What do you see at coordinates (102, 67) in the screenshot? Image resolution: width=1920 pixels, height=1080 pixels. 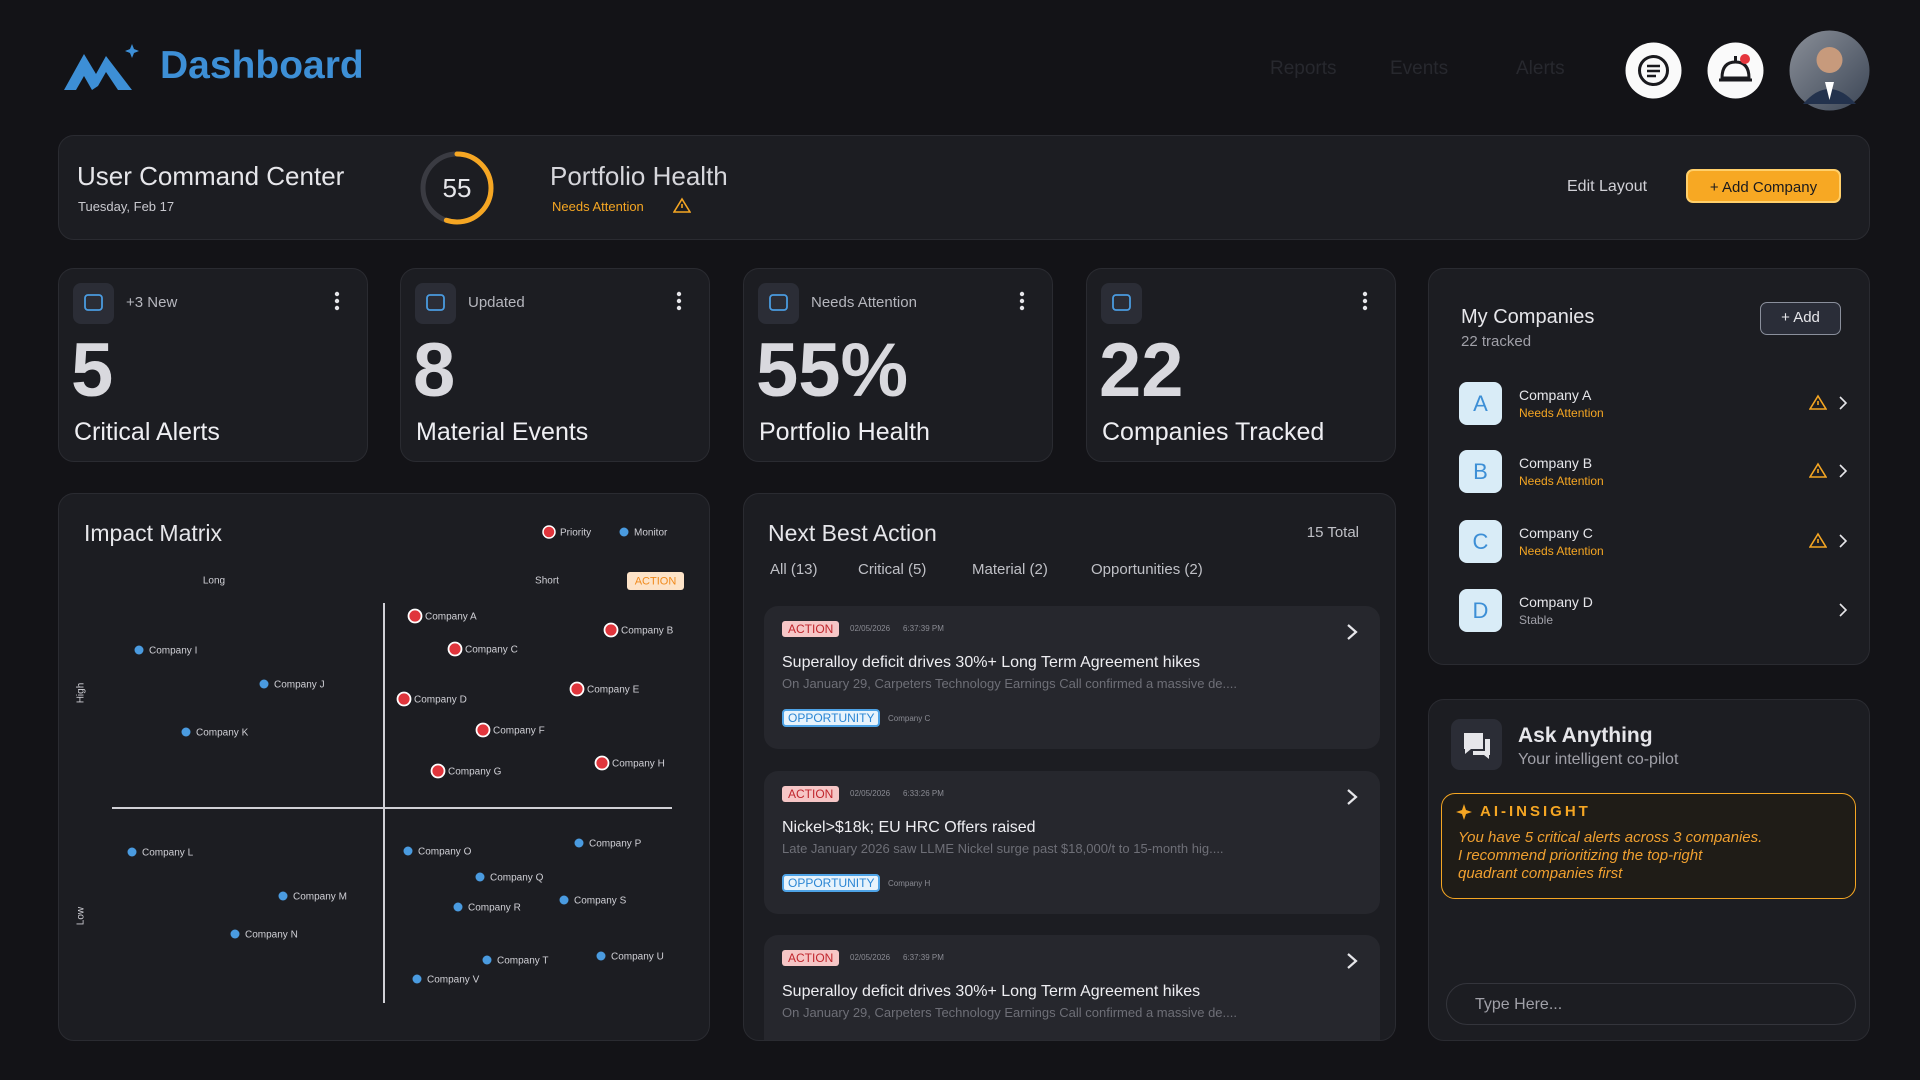 I see `logo` at bounding box center [102, 67].